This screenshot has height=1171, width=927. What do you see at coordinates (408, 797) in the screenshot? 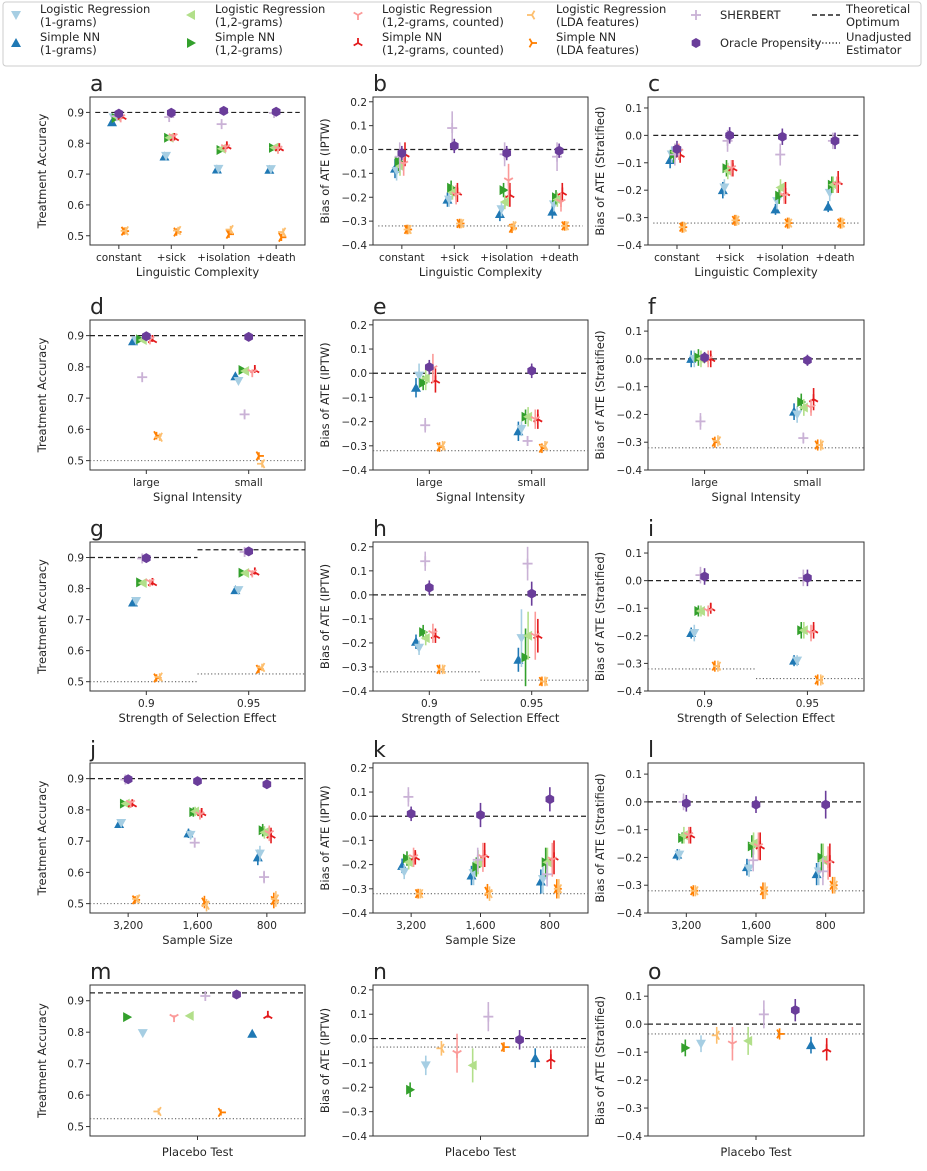
I see `data-point-sherbert` at bounding box center [408, 797].